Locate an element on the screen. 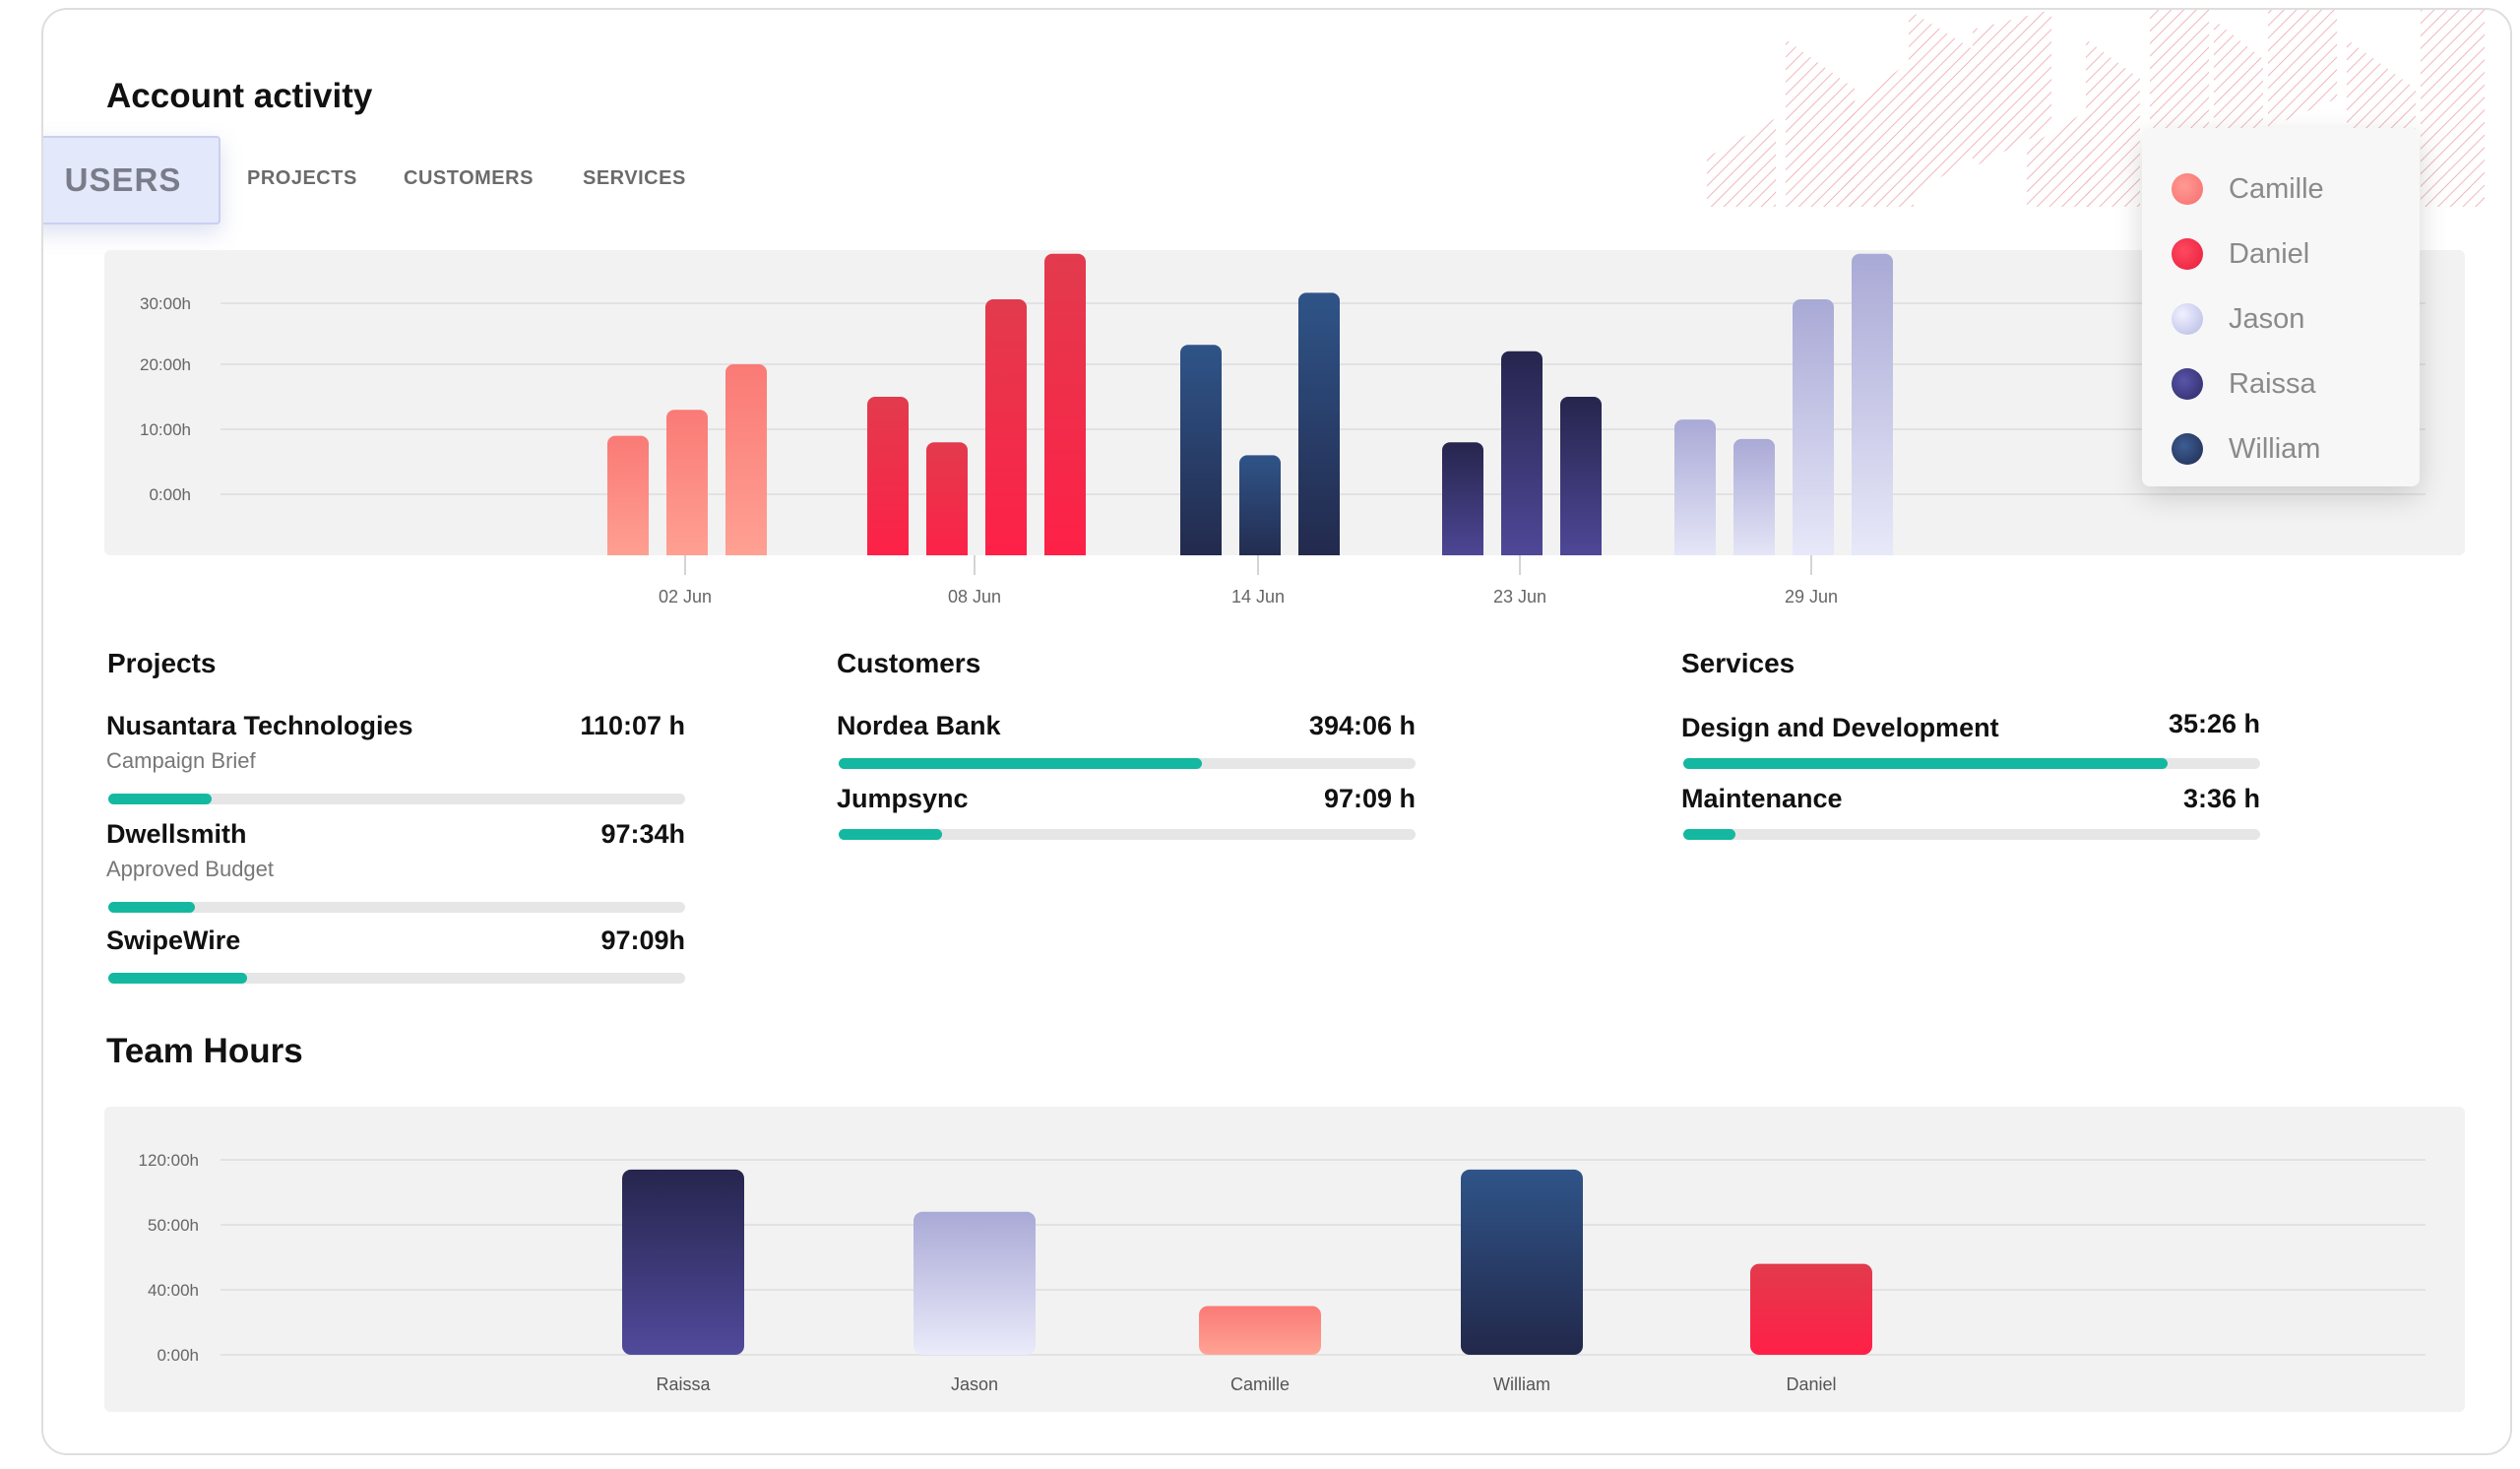 The image size is (2520, 1469). x-tick-label: Raissa is located at coordinates (683, 1384).